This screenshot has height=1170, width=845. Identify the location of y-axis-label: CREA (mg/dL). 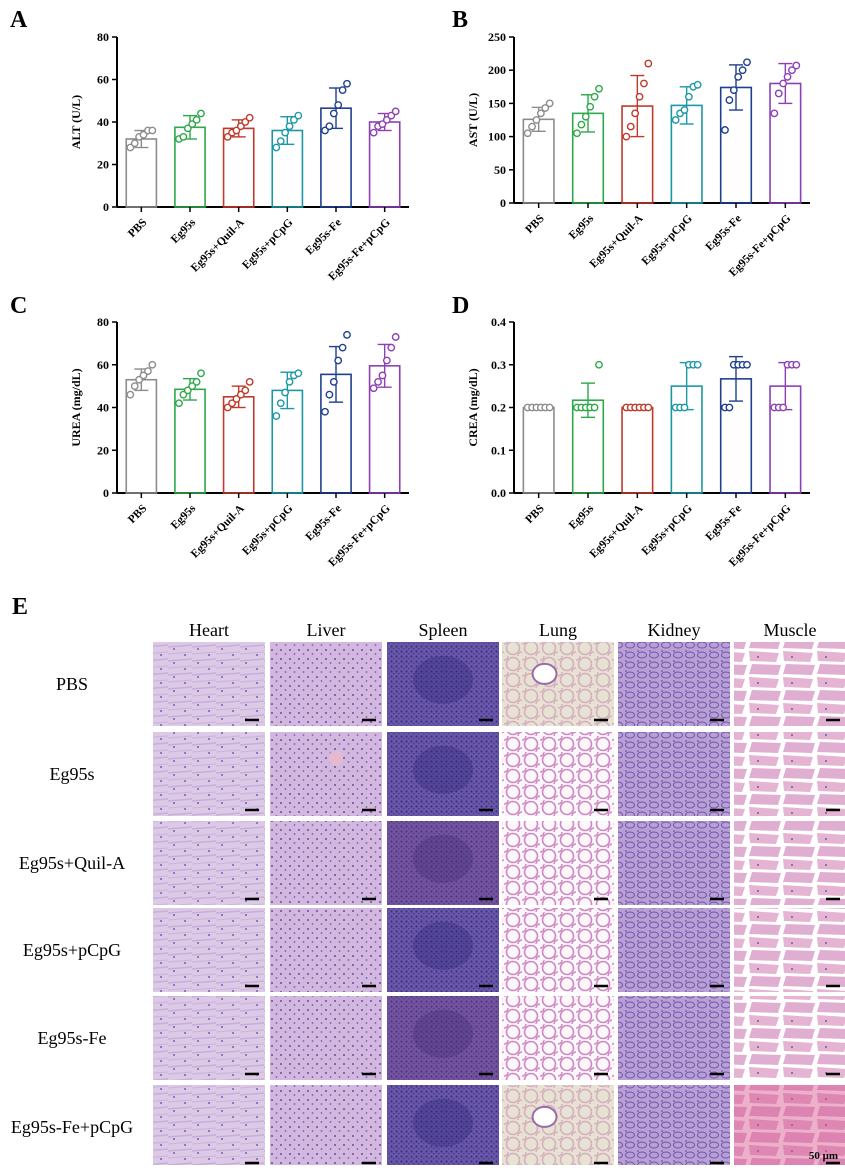
(473, 407).